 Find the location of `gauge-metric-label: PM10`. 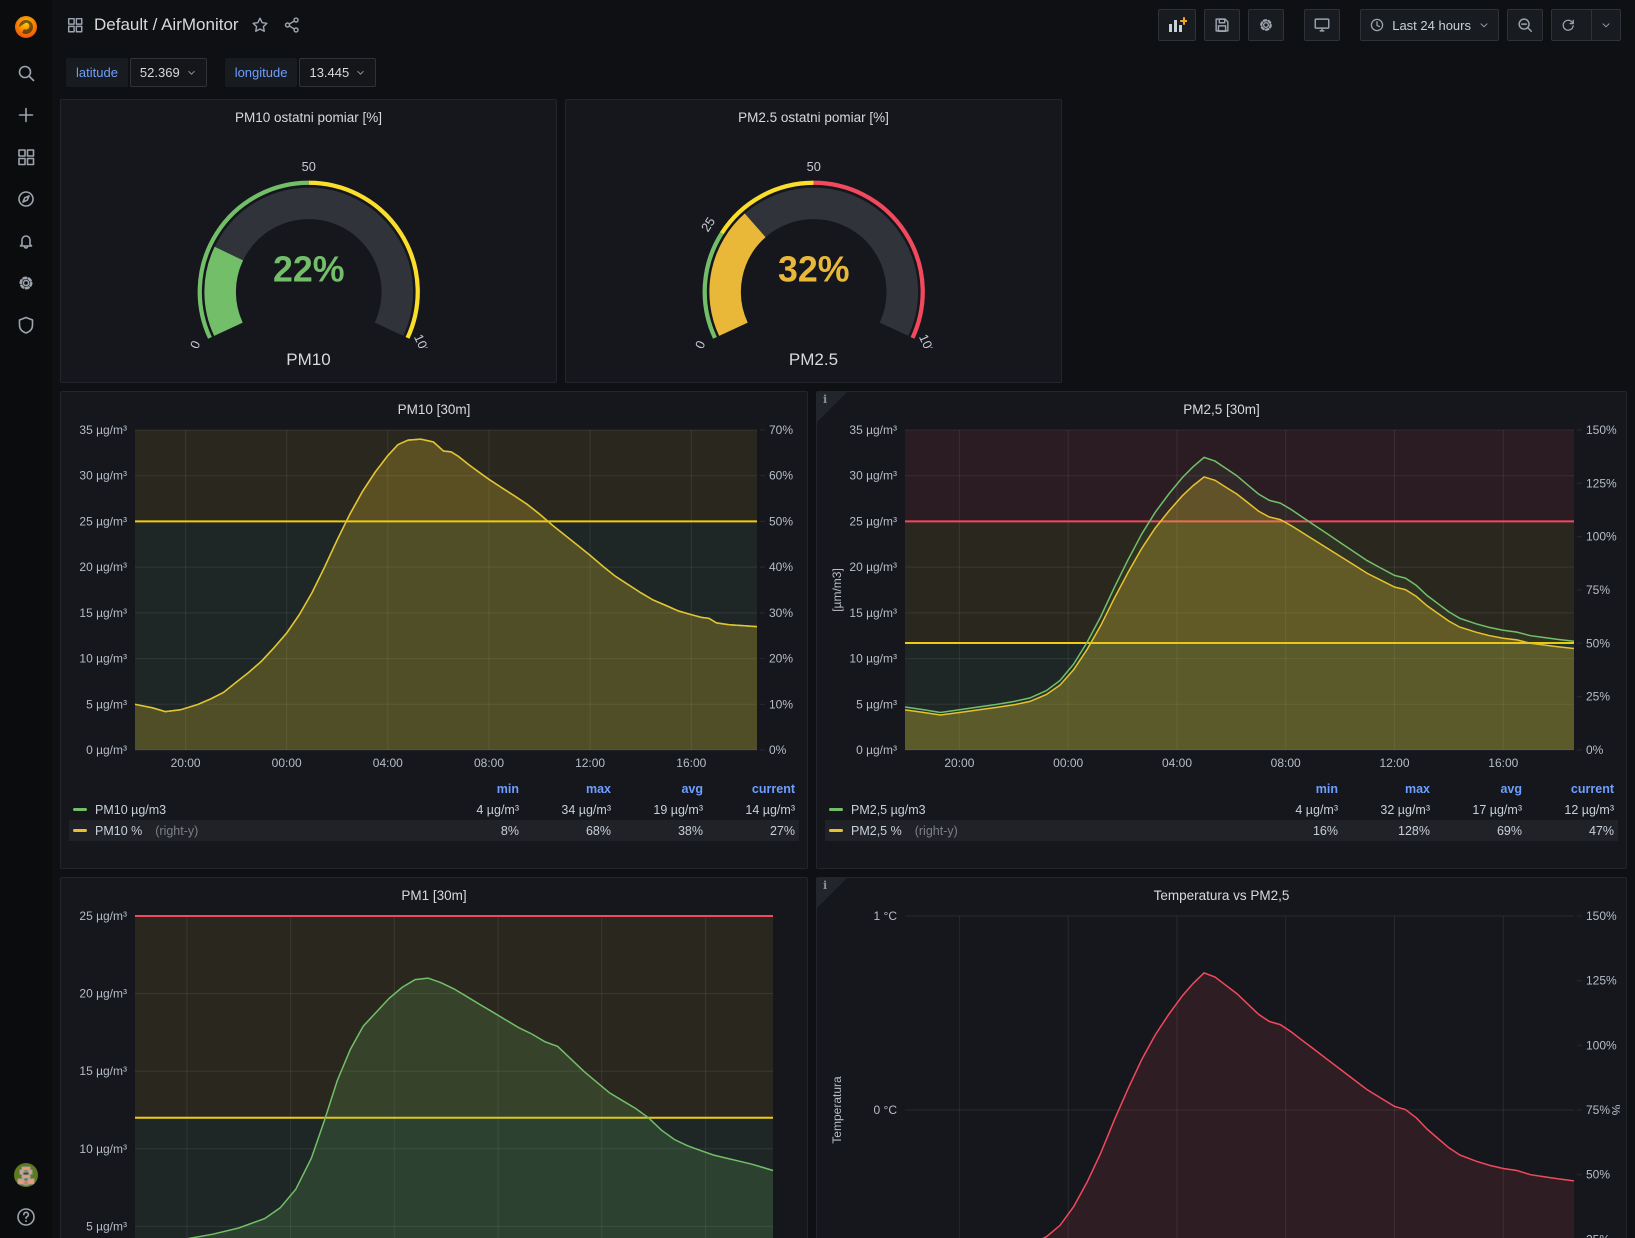

gauge-metric-label: PM10 is located at coordinates (308, 359).